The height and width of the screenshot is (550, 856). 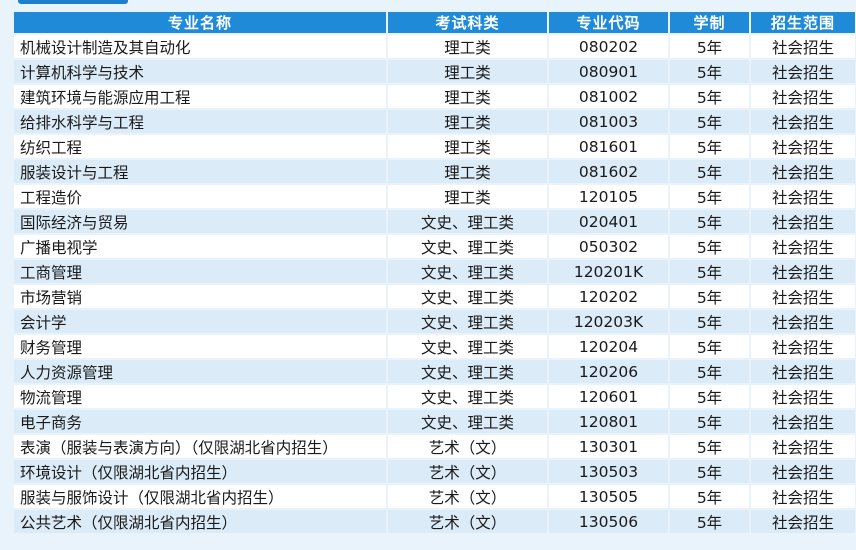 What do you see at coordinates (434, 396) in the screenshot?
I see `table-row: 物流管理 文史、理工类 120601 5年 社会招生` at bounding box center [434, 396].